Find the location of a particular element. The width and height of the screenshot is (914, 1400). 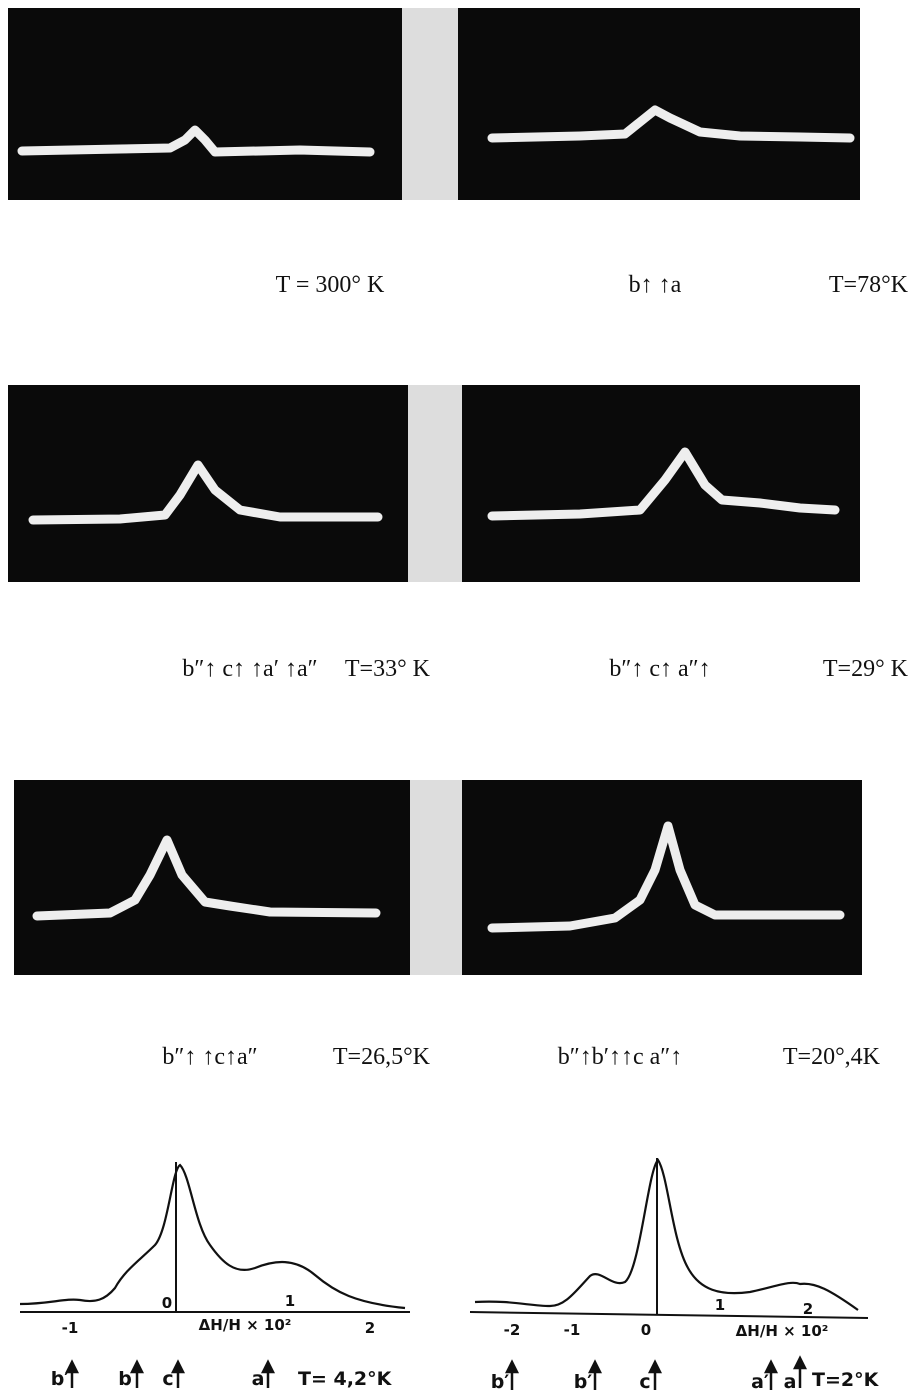

caption: T=26,5°K is located at coordinates (382, 1057).